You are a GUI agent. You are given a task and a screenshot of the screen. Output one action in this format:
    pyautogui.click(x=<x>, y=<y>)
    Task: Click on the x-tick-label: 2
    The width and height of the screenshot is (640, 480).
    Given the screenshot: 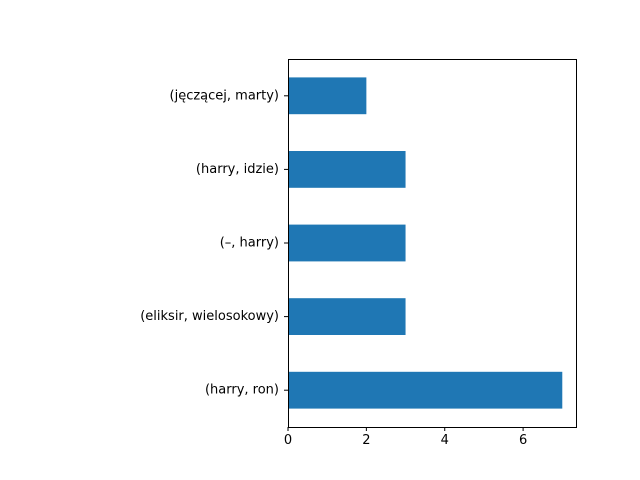 What is the action you would take?
    pyautogui.click(x=366, y=440)
    